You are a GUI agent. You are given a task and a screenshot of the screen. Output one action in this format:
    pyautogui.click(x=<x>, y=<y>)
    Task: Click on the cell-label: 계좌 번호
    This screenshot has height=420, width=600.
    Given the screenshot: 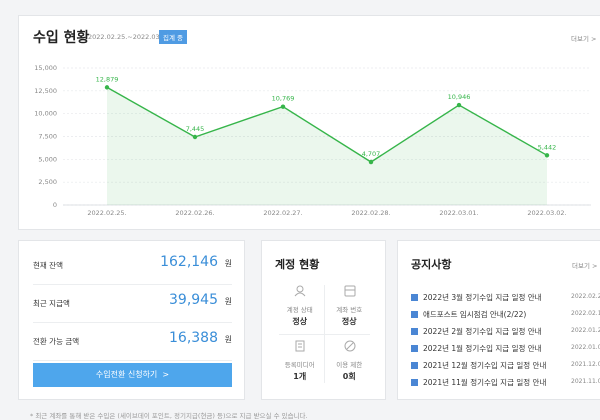 What is the action you would take?
    pyautogui.click(x=349, y=310)
    